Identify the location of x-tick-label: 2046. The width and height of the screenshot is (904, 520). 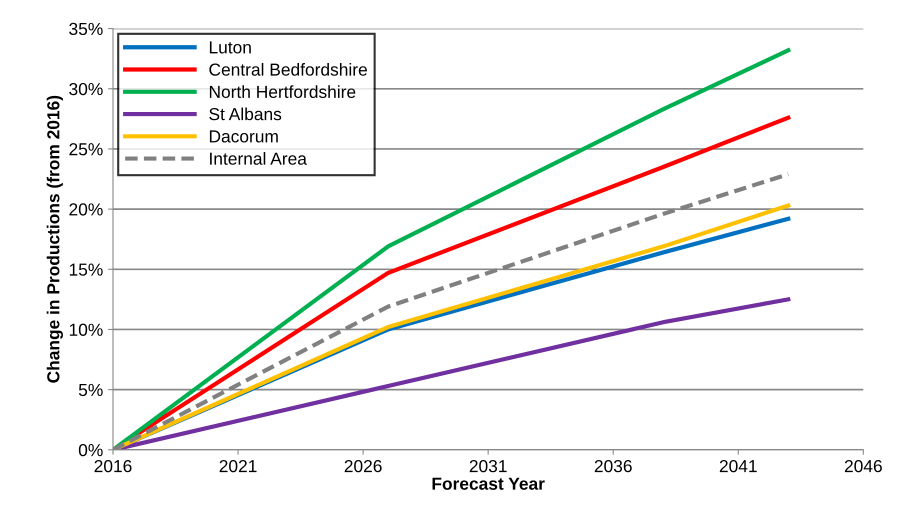
(863, 466).